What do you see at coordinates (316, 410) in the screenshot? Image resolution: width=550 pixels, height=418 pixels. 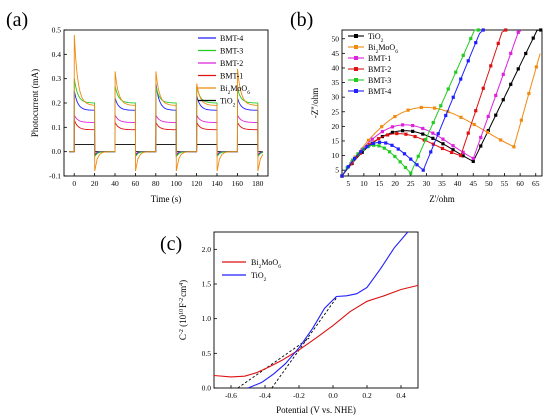 I see `x-axis-label-c: Potential (V vs. NHE)` at bounding box center [316, 410].